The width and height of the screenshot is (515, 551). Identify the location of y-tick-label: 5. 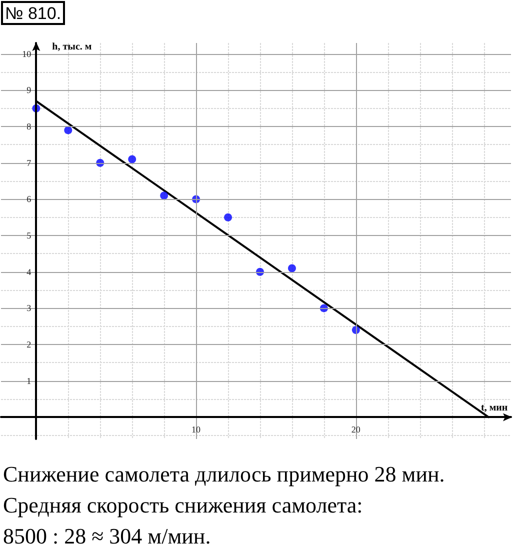
(29, 235).